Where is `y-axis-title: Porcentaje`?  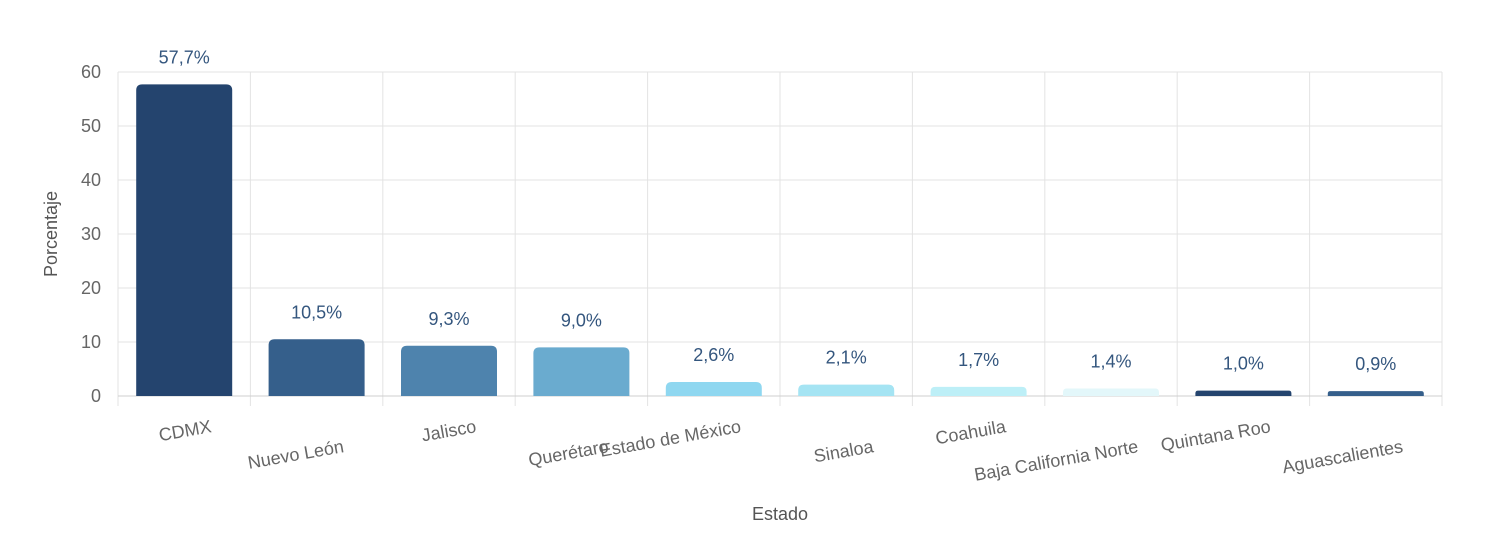 y-axis-title: Porcentaje is located at coordinates (51, 234).